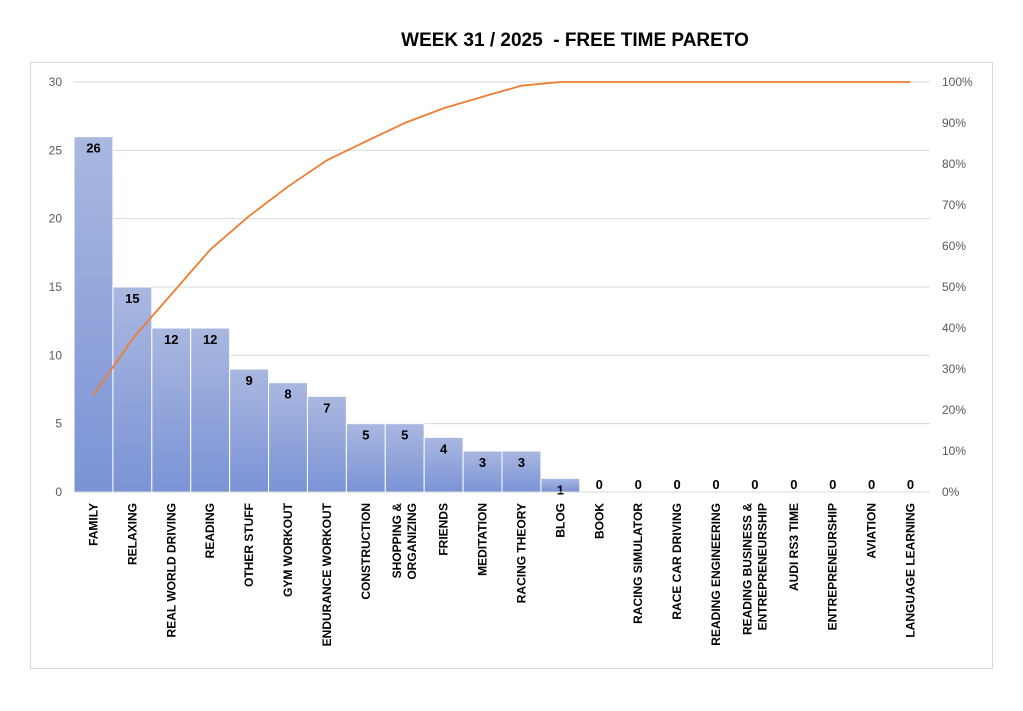 The height and width of the screenshot is (711, 1023). I want to click on x-tick-label: RACING SIMULATOR, so click(638, 563).